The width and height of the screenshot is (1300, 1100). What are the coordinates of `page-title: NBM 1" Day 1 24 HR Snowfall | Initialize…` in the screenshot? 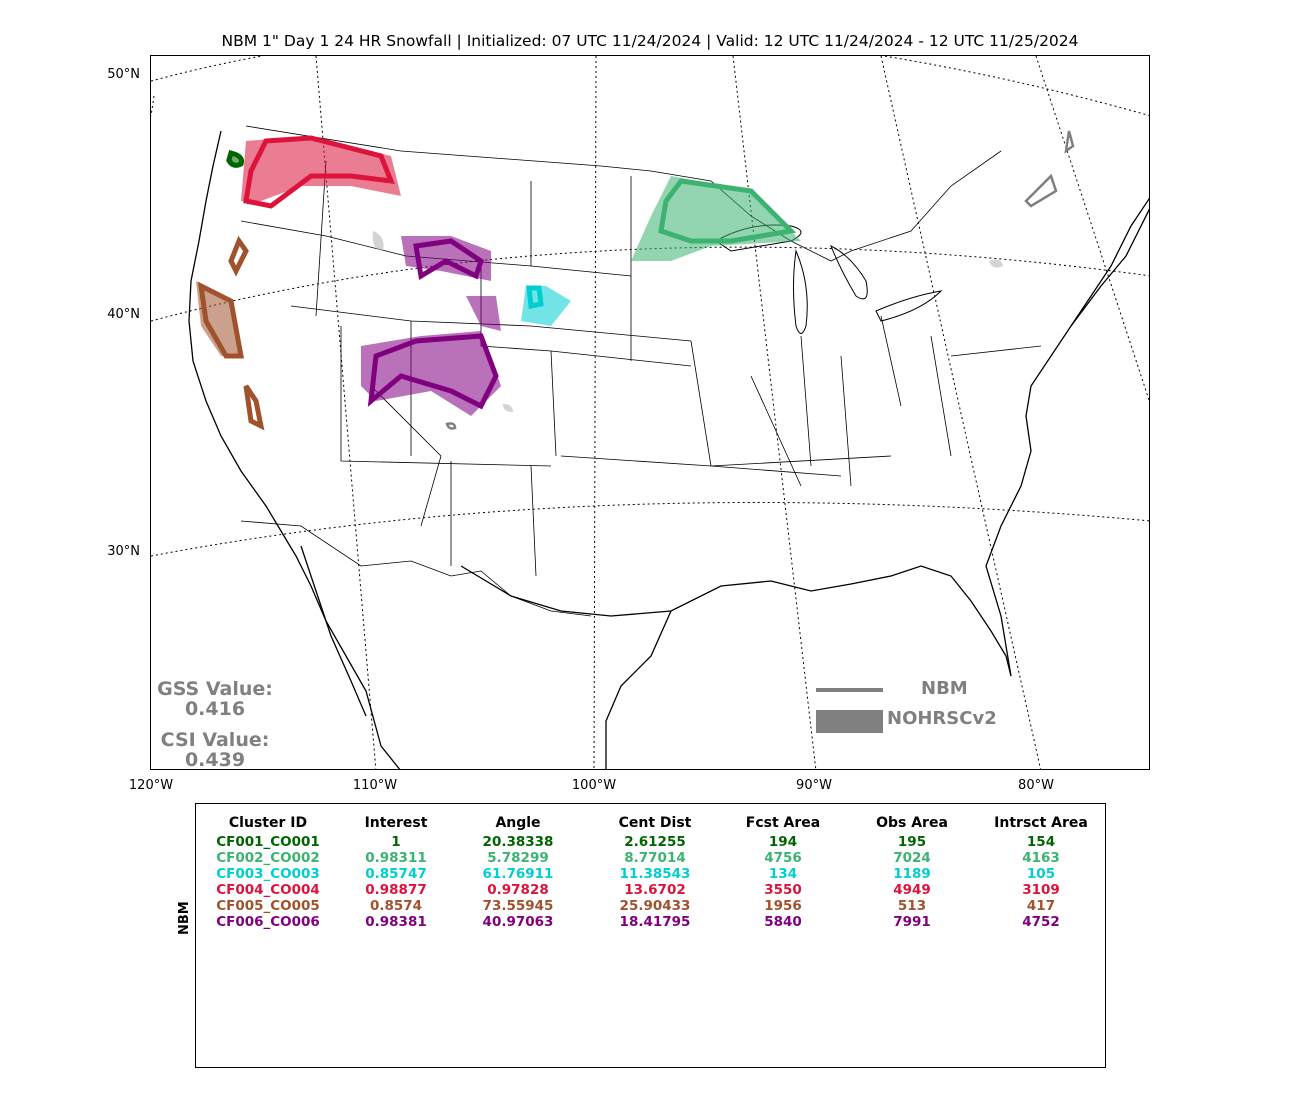 It's located at (650, 41).